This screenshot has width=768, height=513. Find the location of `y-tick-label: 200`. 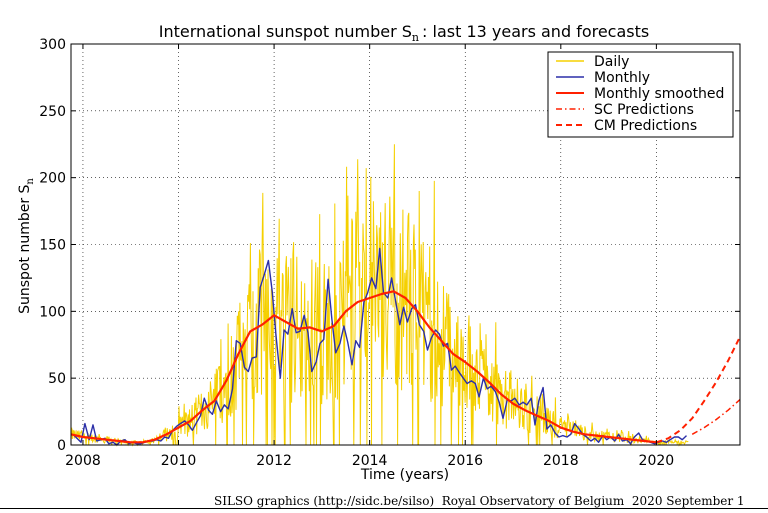

y-tick-label: 200 is located at coordinates (52, 179).